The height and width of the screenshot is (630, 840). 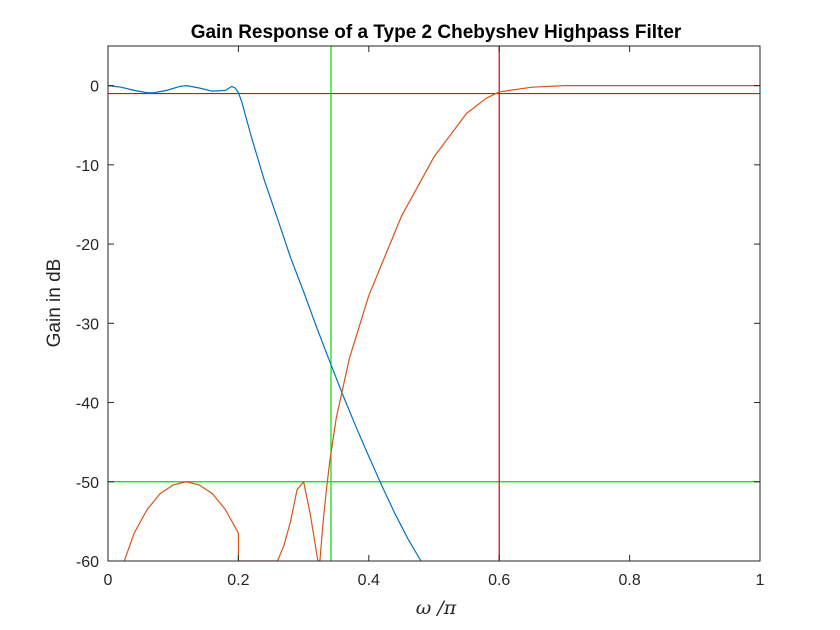 I want to click on y-tick-label: -60, so click(x=87, y=562).